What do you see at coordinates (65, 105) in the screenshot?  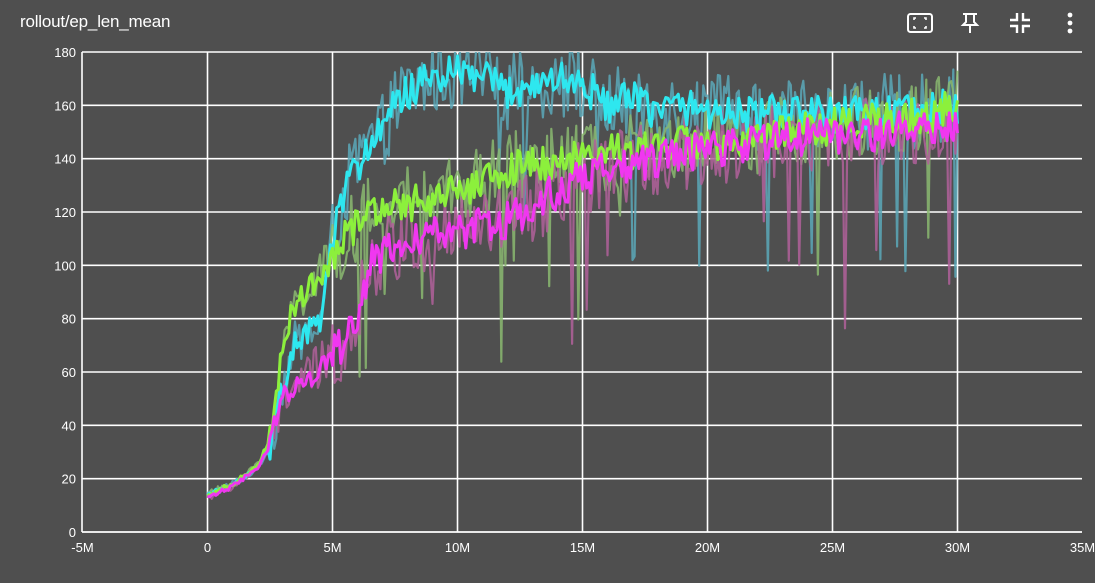 I see `y-tick-label: 160` at bounding box center [65, 105].